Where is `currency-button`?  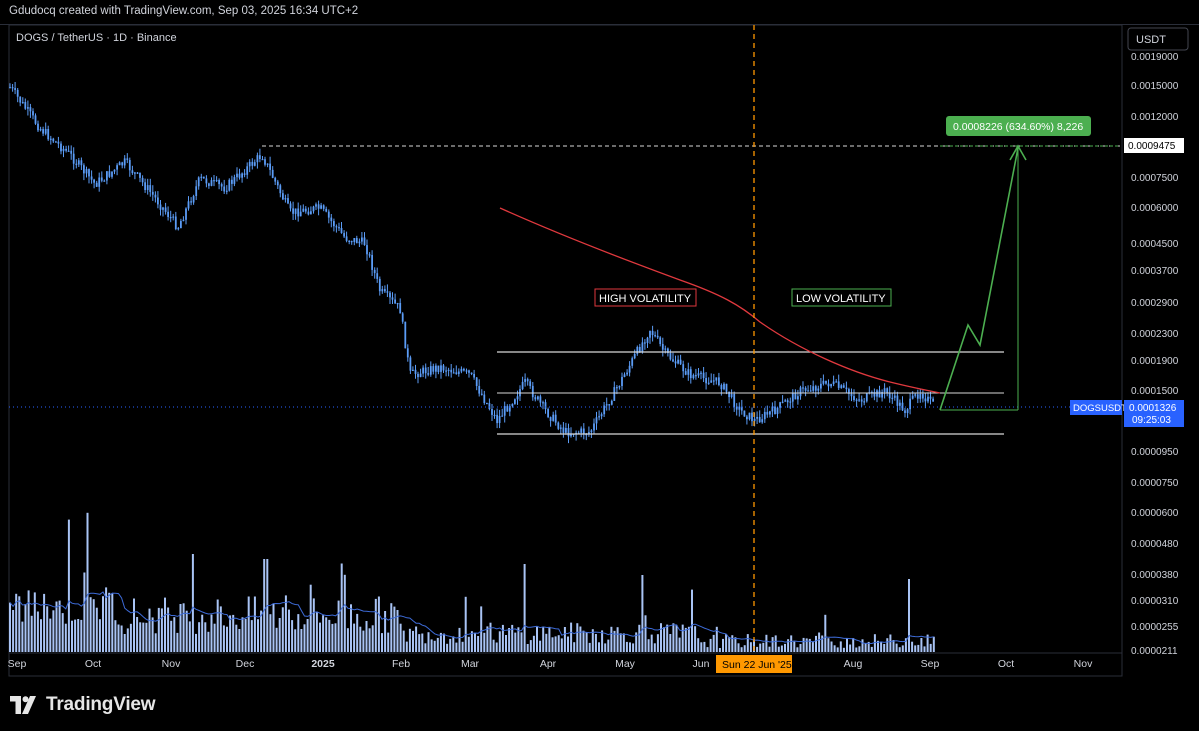
currency-button is located at coordinates (1158, 39).